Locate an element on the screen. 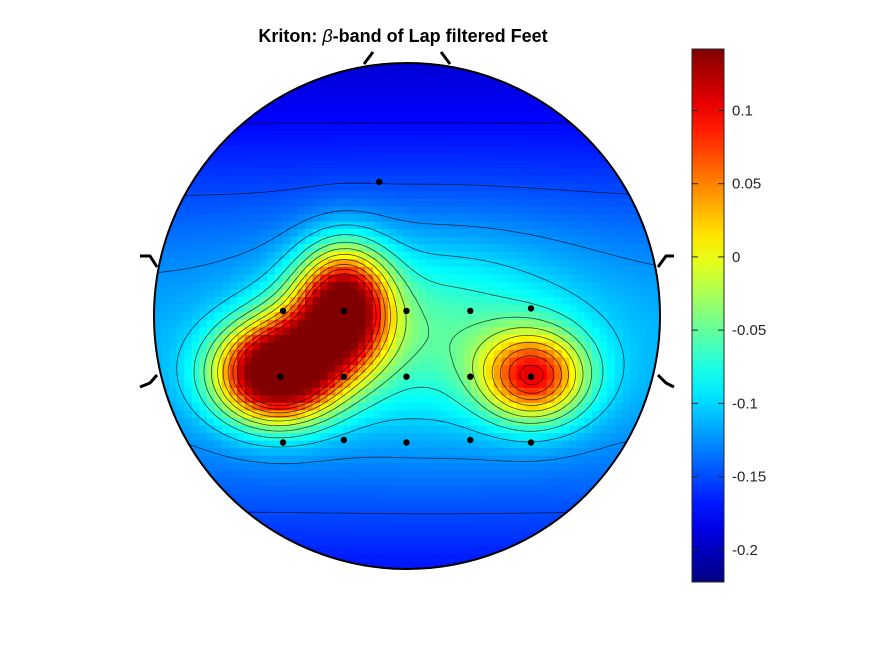  electrode-dot is located at coordinates (531, 442).